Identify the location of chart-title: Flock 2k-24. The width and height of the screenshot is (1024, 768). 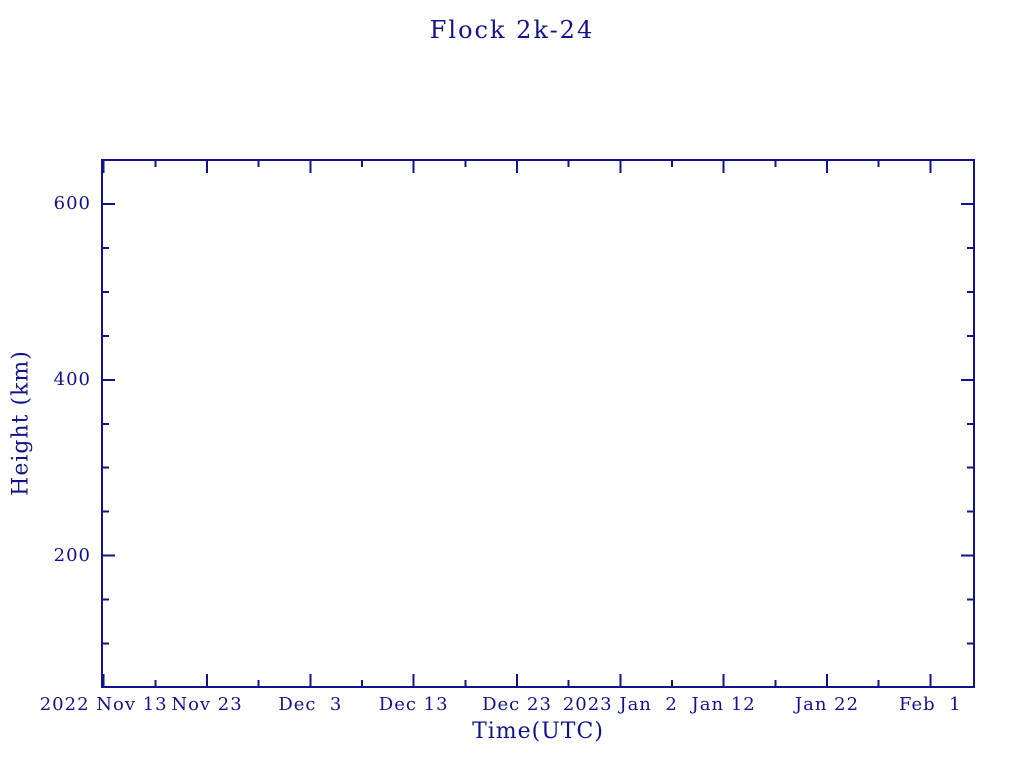
(512, 30).